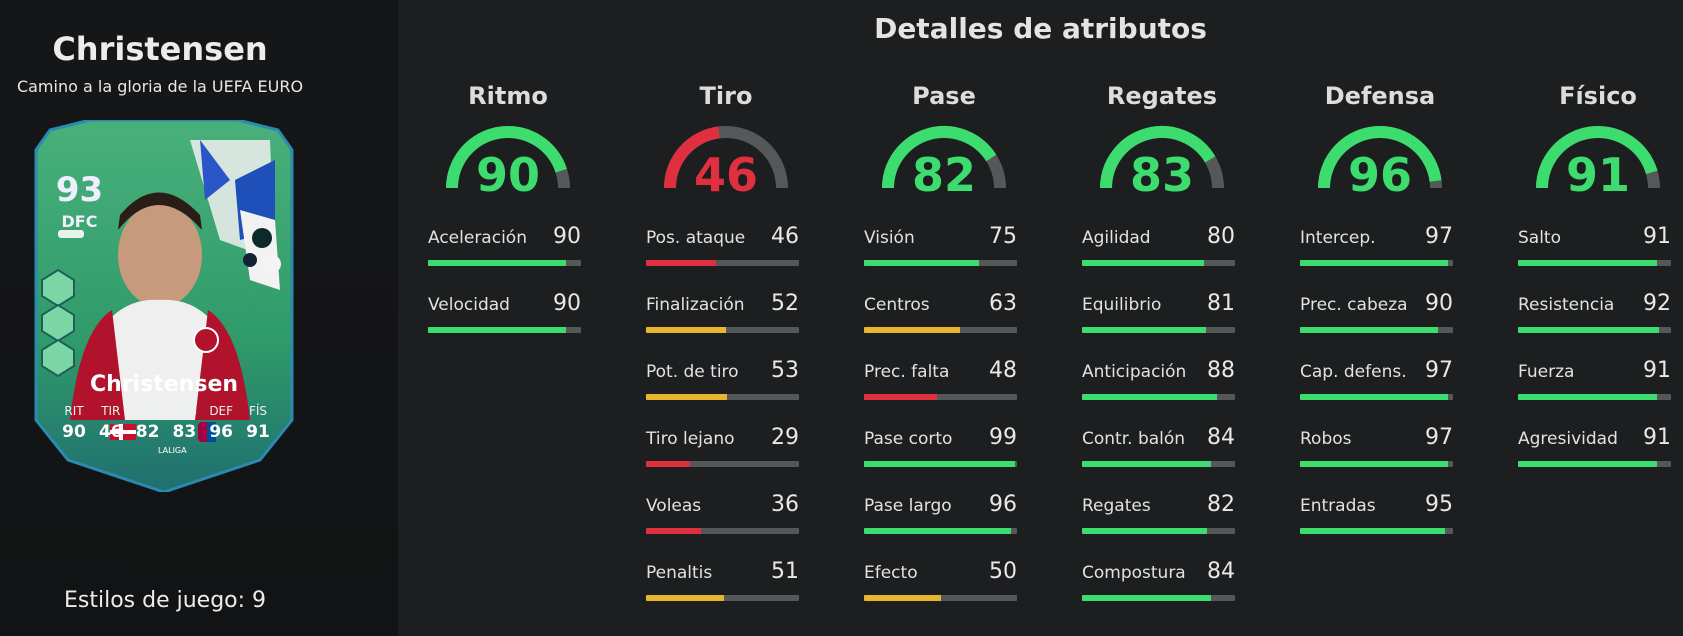  What do you see at coordinates (1657, 303) in the screenshot?
I see `attribute-value: 92` at bounding box center [1657, 303].